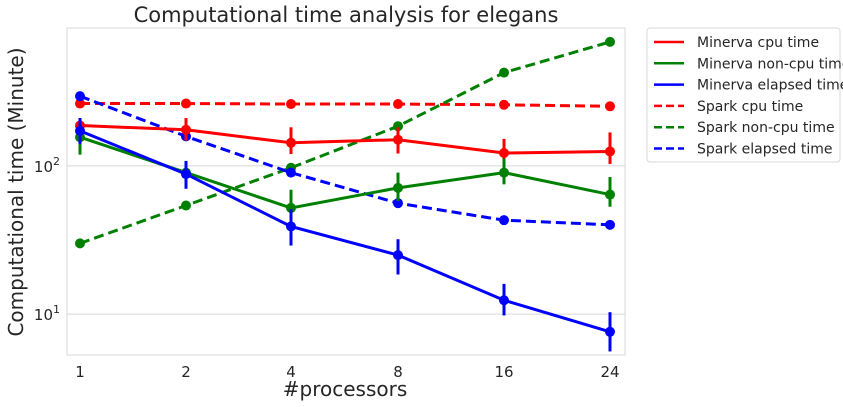 This screenshot has width=843, height=407. What do you see at coordinates (609, 372) in the screenshot?
I see `x-tick-label: 24` at bounding box center [609, 372].